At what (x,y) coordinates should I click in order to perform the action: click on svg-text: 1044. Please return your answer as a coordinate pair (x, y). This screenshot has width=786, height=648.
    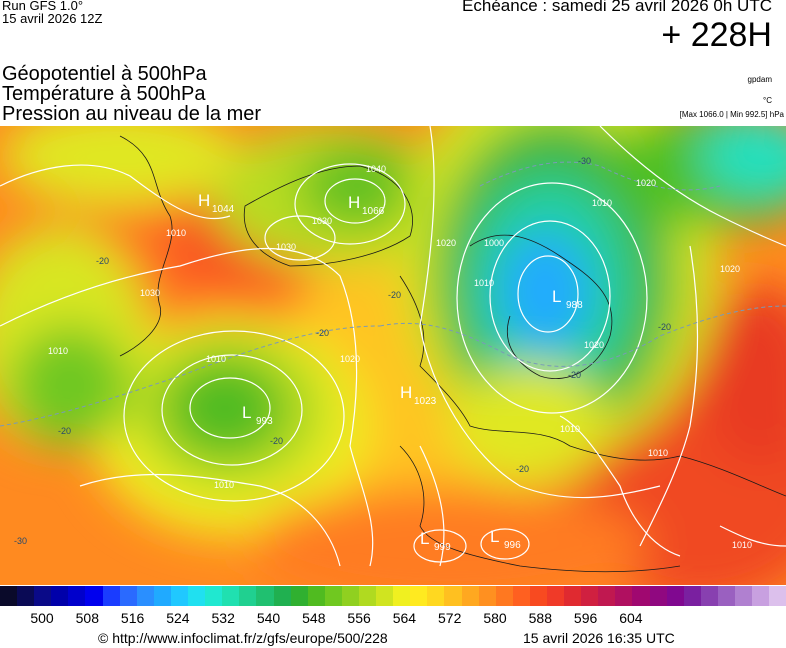
    Looking at the image, I should click on (223, 209).